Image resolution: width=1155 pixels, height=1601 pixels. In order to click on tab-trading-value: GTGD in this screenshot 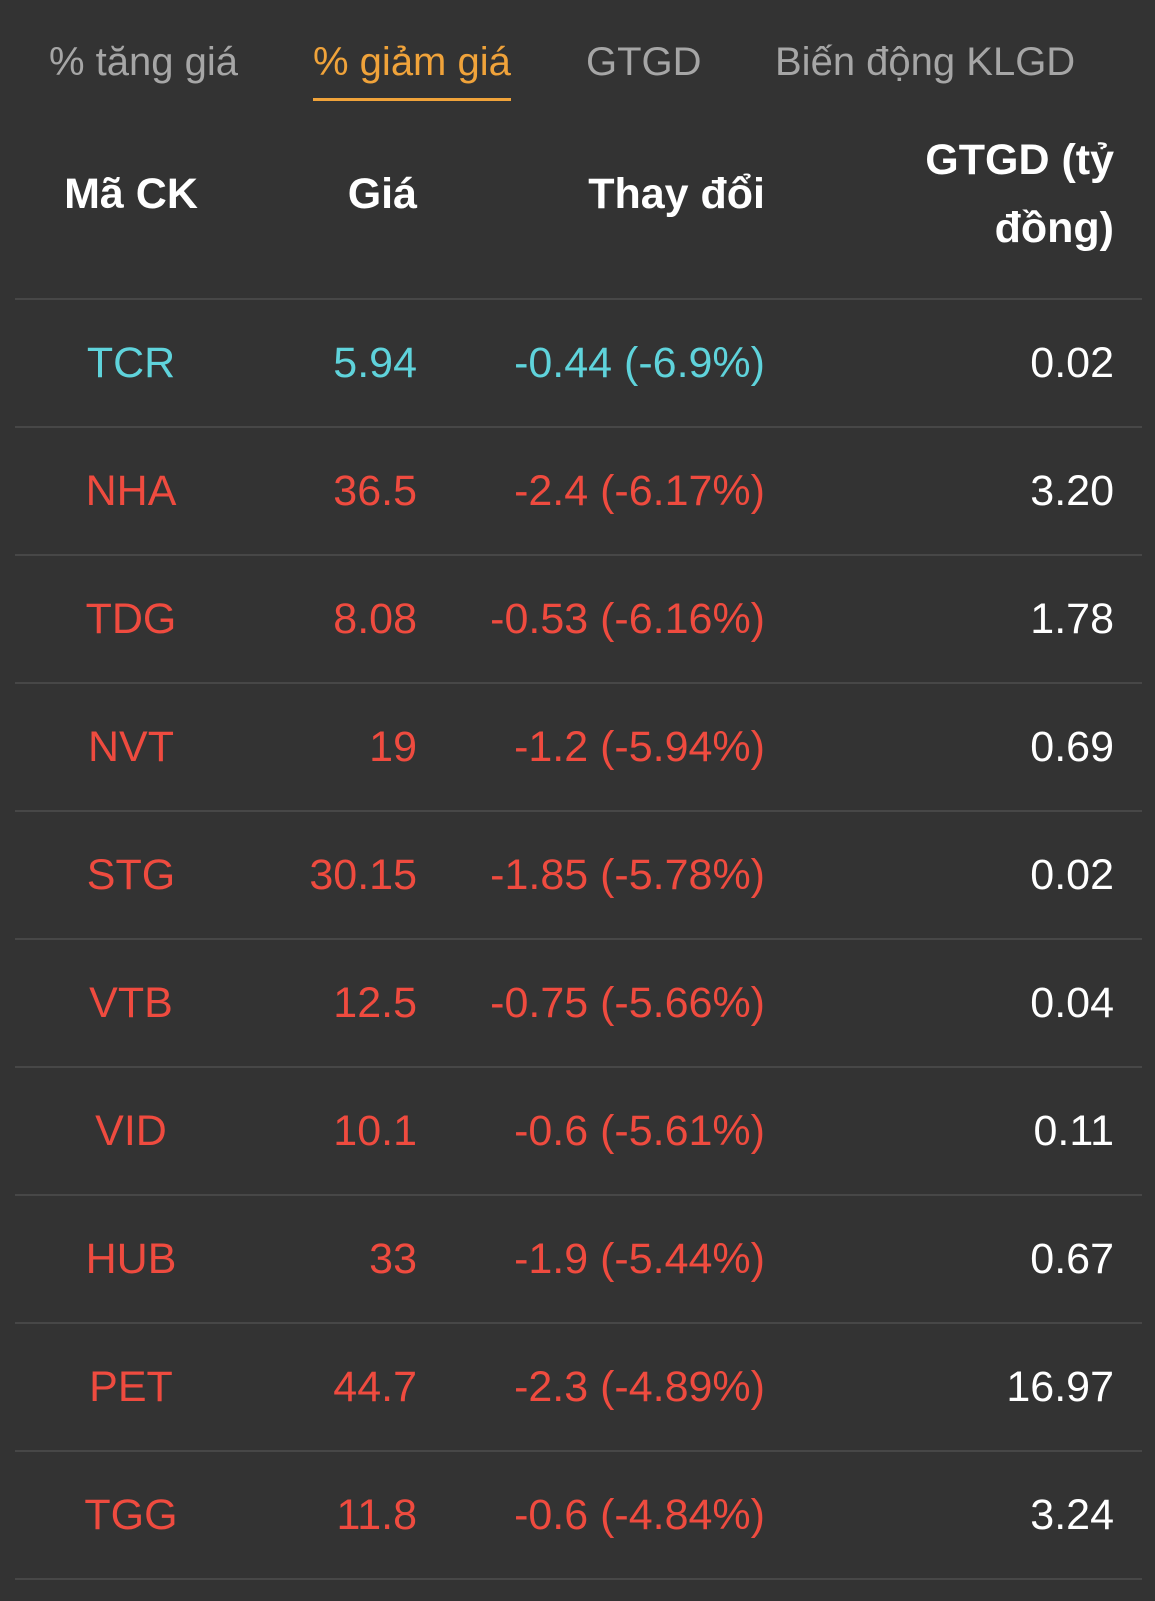, I will do `click(644, 62)`.